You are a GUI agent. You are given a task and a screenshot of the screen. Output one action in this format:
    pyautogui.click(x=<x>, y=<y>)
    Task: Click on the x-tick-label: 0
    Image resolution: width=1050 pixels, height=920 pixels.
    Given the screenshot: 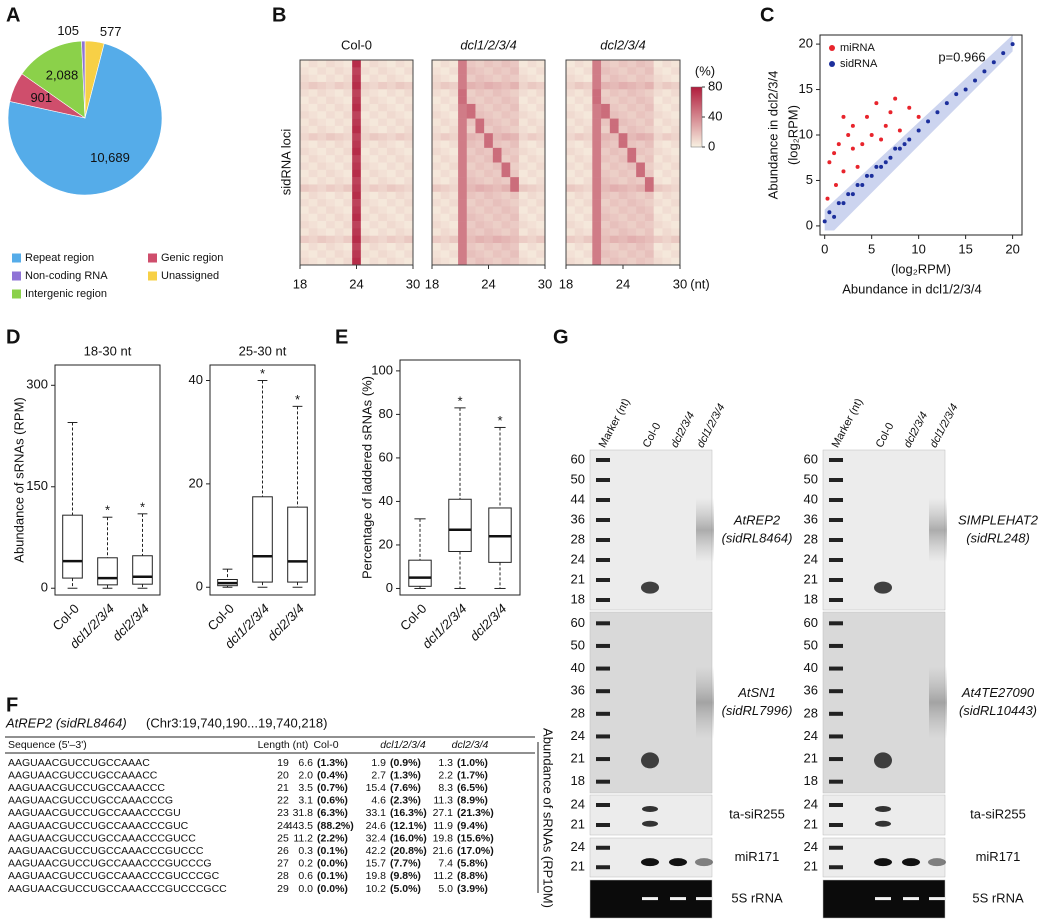 What is the action you would take?
    pyautogui.click(x=824, y=248)
    